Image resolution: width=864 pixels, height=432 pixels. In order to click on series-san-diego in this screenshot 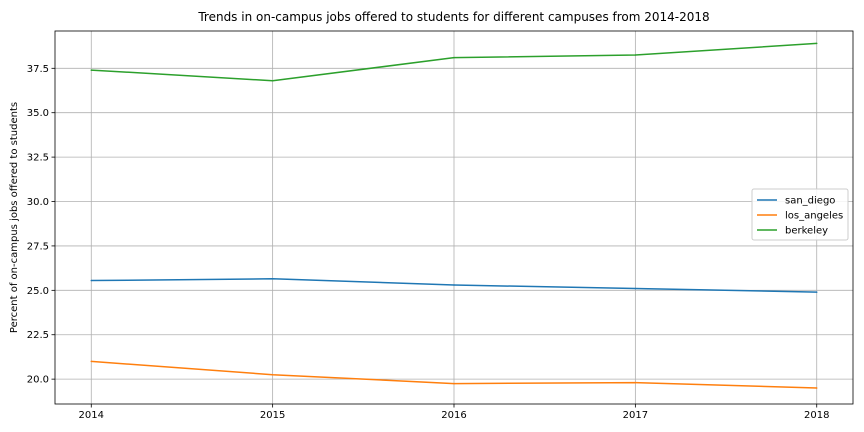, I will do `click(454, 285)`.